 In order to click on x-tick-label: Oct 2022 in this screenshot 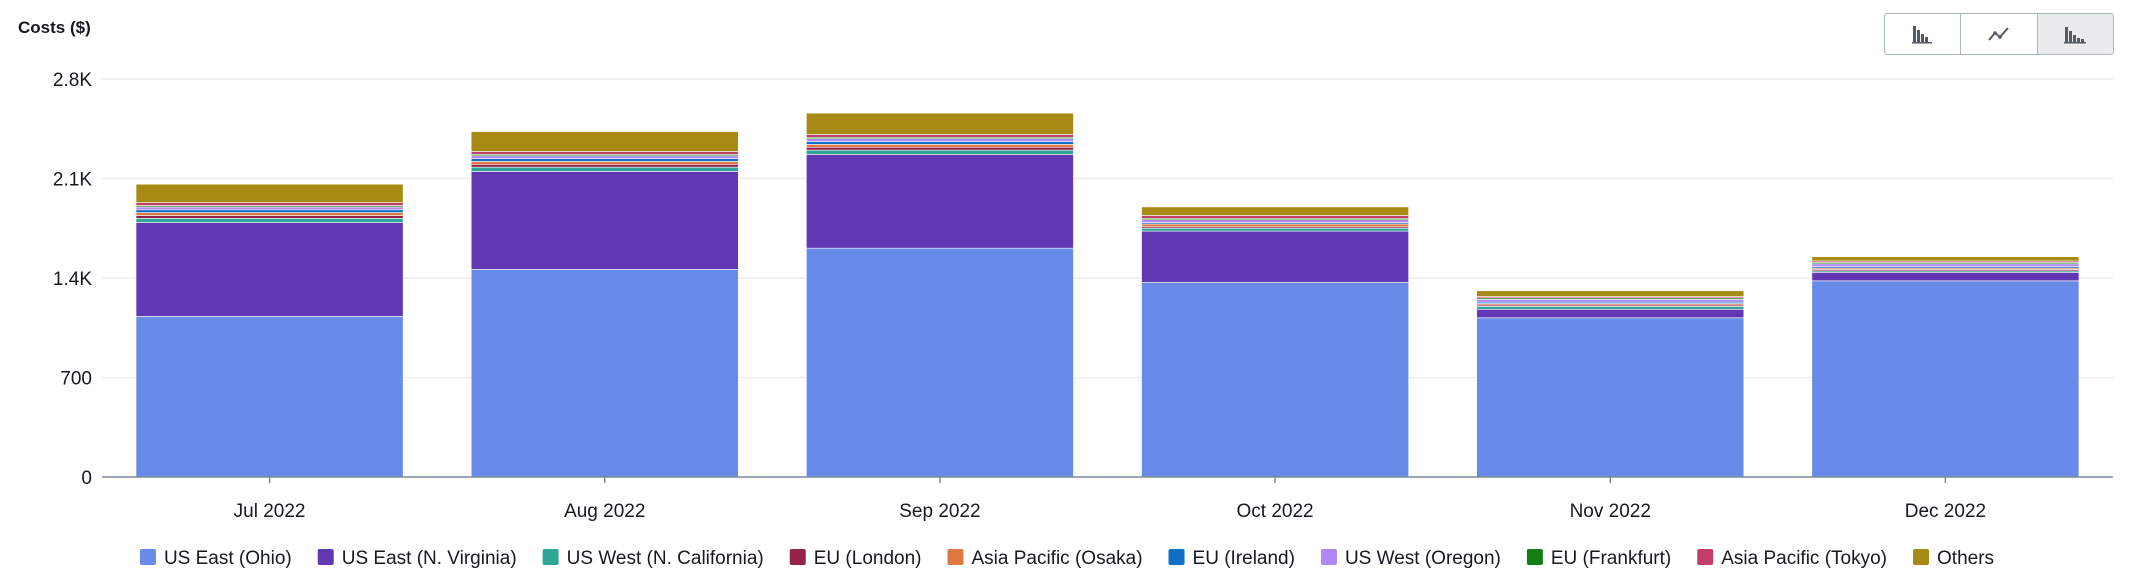, I will do `click(1275, 511)`.